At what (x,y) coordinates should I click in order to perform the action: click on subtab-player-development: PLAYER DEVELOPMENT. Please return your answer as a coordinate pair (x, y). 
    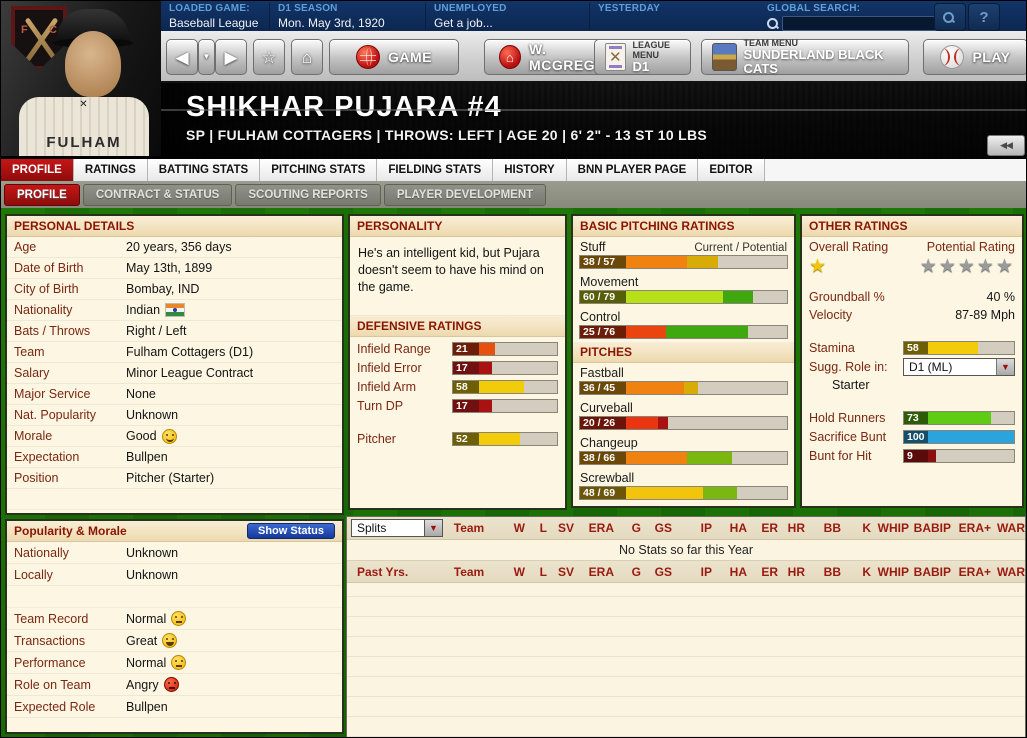
    Looking at the image, I should click on (465, 194).